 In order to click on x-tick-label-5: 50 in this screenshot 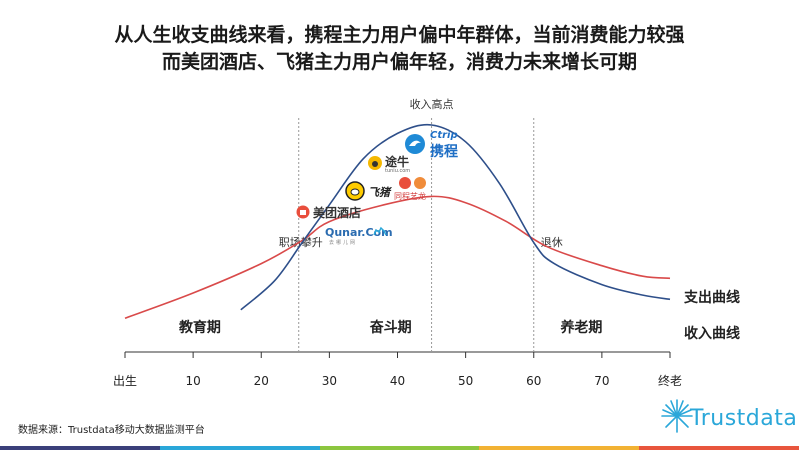, I will do `click(465, 381)`.